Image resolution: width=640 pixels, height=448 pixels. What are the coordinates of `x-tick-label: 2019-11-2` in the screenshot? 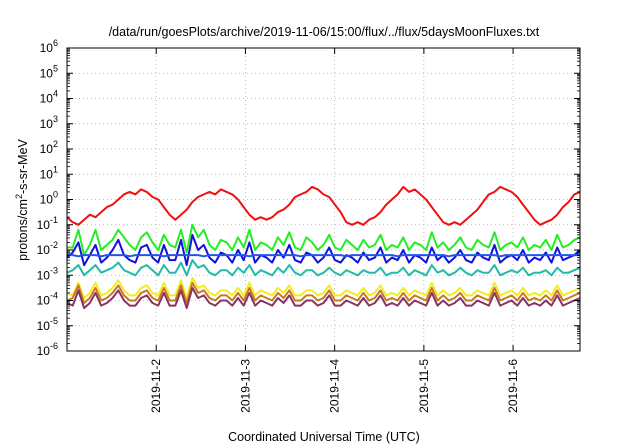 It's located at (156, 386).